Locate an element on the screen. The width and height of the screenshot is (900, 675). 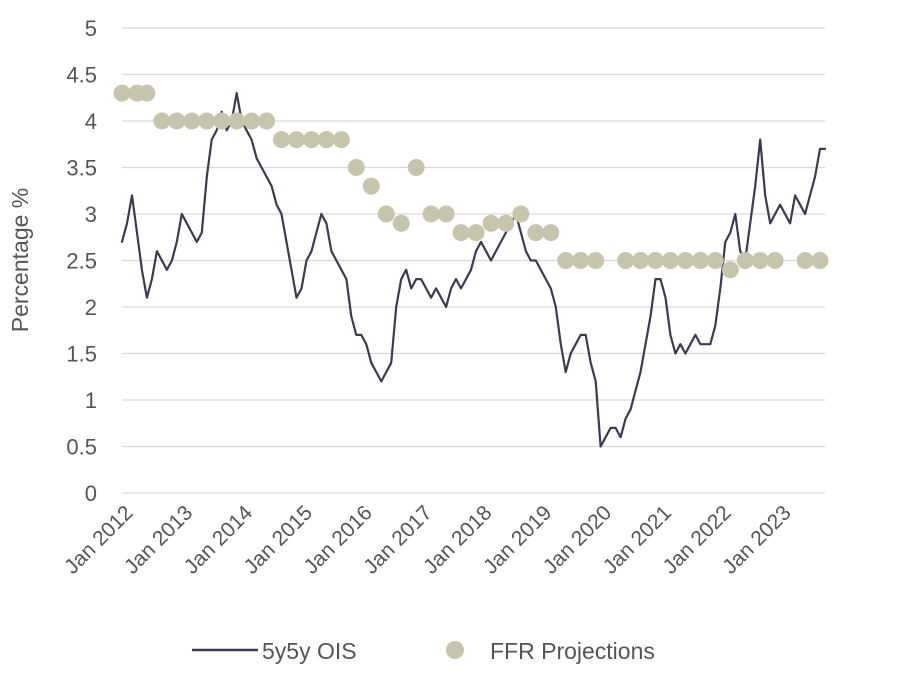
legend-ois-label: 5y5y OIS is located at coordinates (309, 651).